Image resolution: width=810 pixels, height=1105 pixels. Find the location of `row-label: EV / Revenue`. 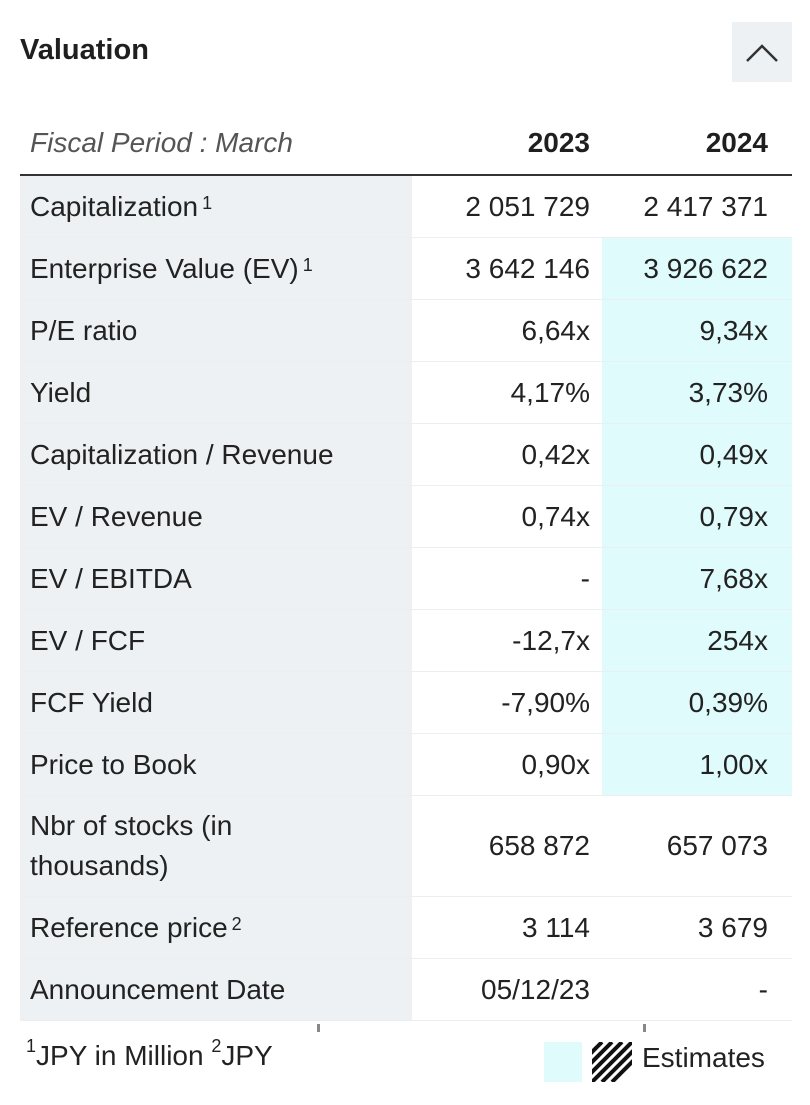

row-label: EV / Revenue is located at coordinates (216, 516).